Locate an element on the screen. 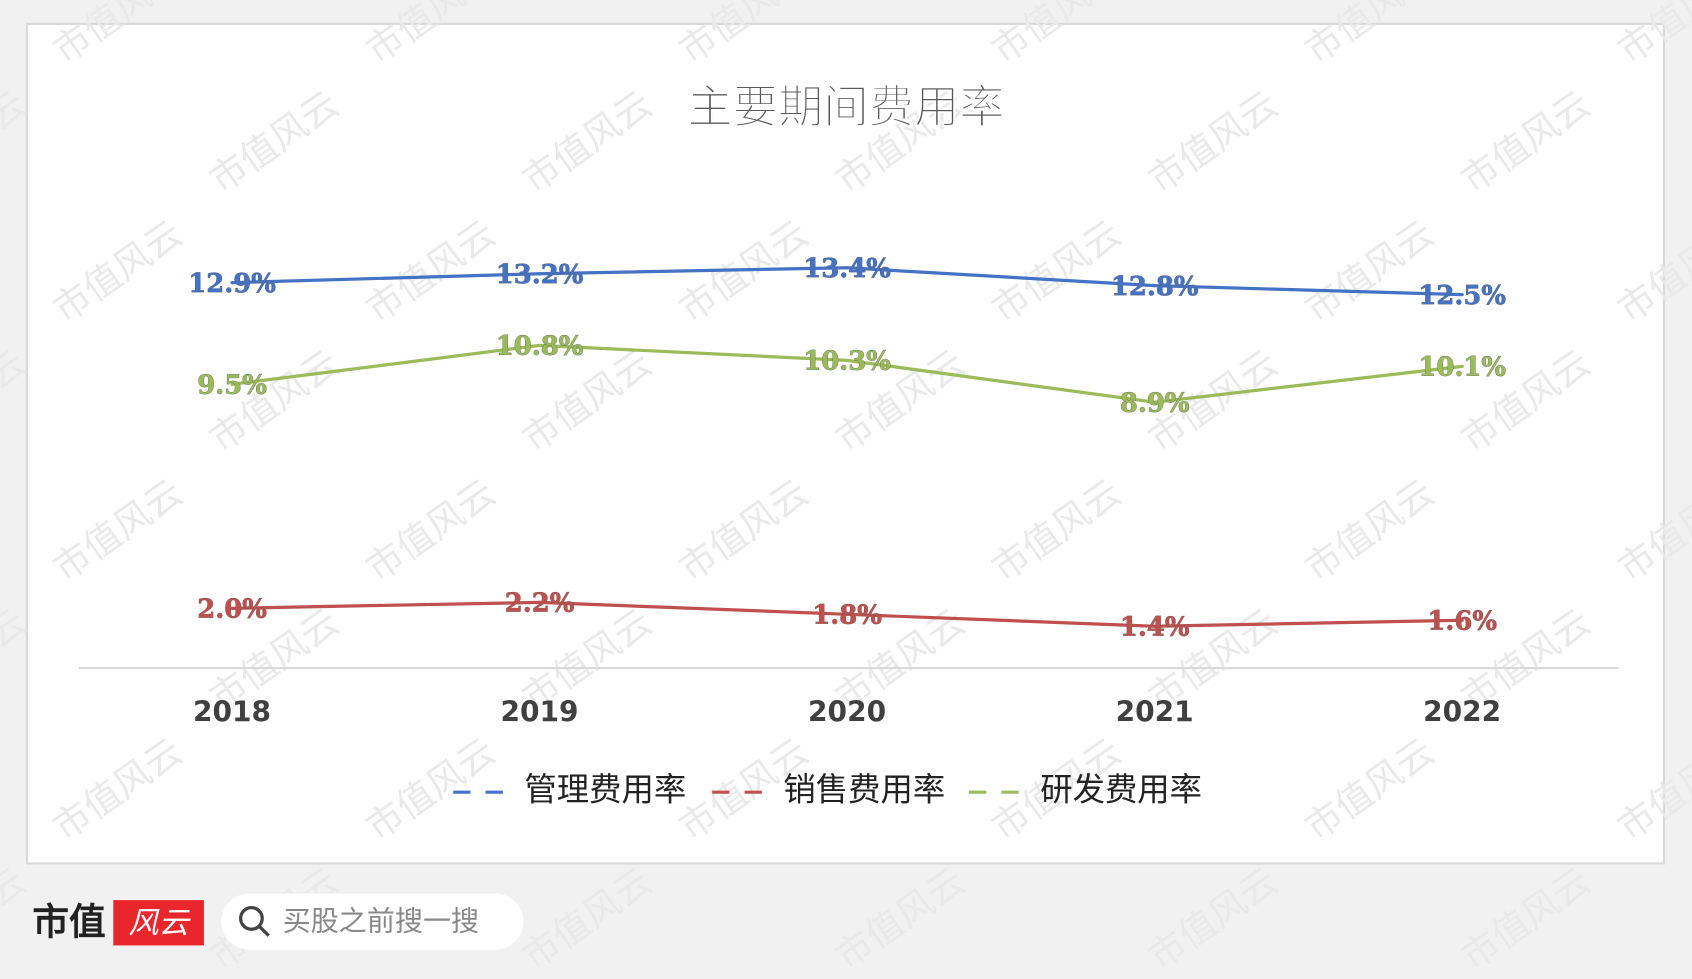 The height and width of the screenshot is (979, 1692). data-label: 10.1% is located at coordinates (1462, 367).